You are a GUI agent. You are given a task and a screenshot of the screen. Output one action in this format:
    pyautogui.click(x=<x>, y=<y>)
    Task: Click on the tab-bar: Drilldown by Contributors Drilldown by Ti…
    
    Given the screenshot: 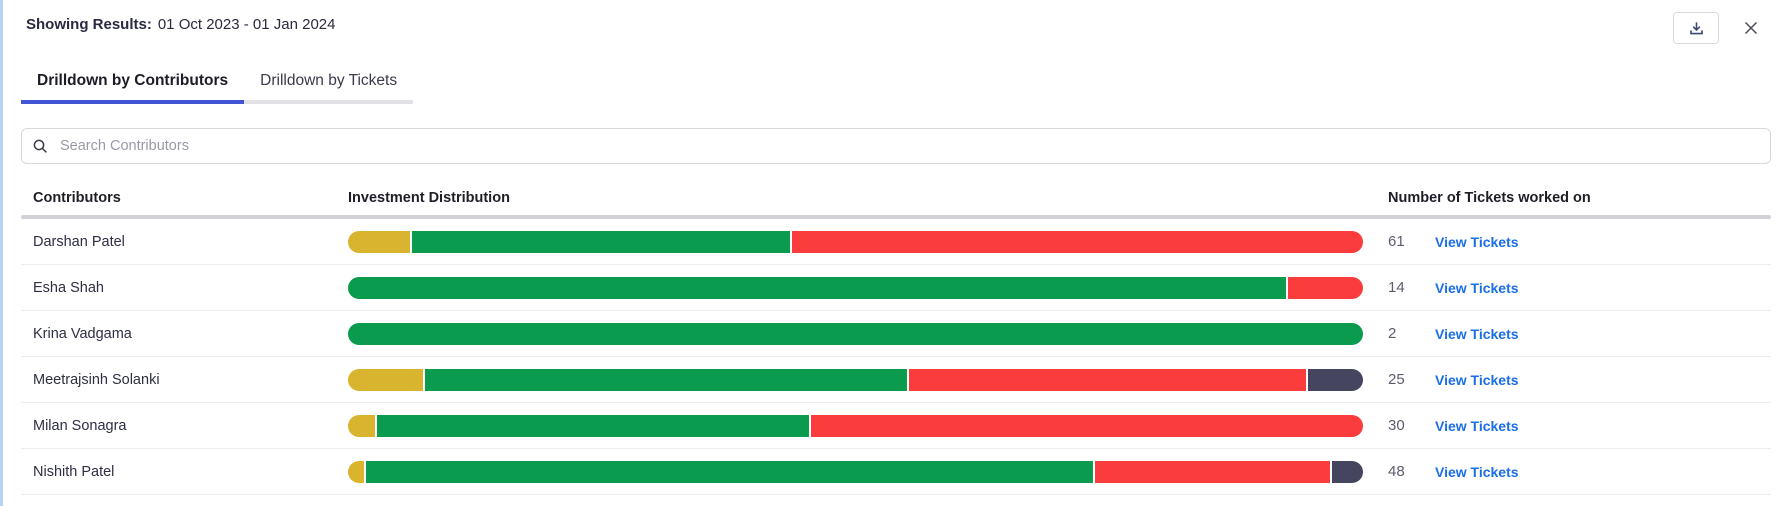 What is the action you would take?
    pyautogui.click(x=905, y=84)
    